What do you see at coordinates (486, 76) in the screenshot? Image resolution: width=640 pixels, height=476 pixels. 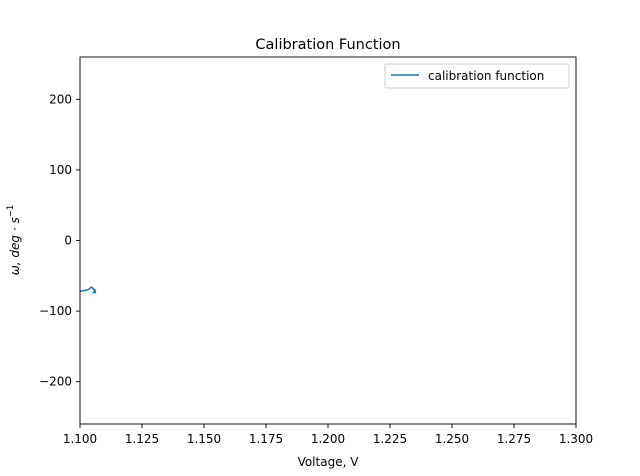 I see `legend-label-calibration-function: calibration function` at bounding box center [486, 76].